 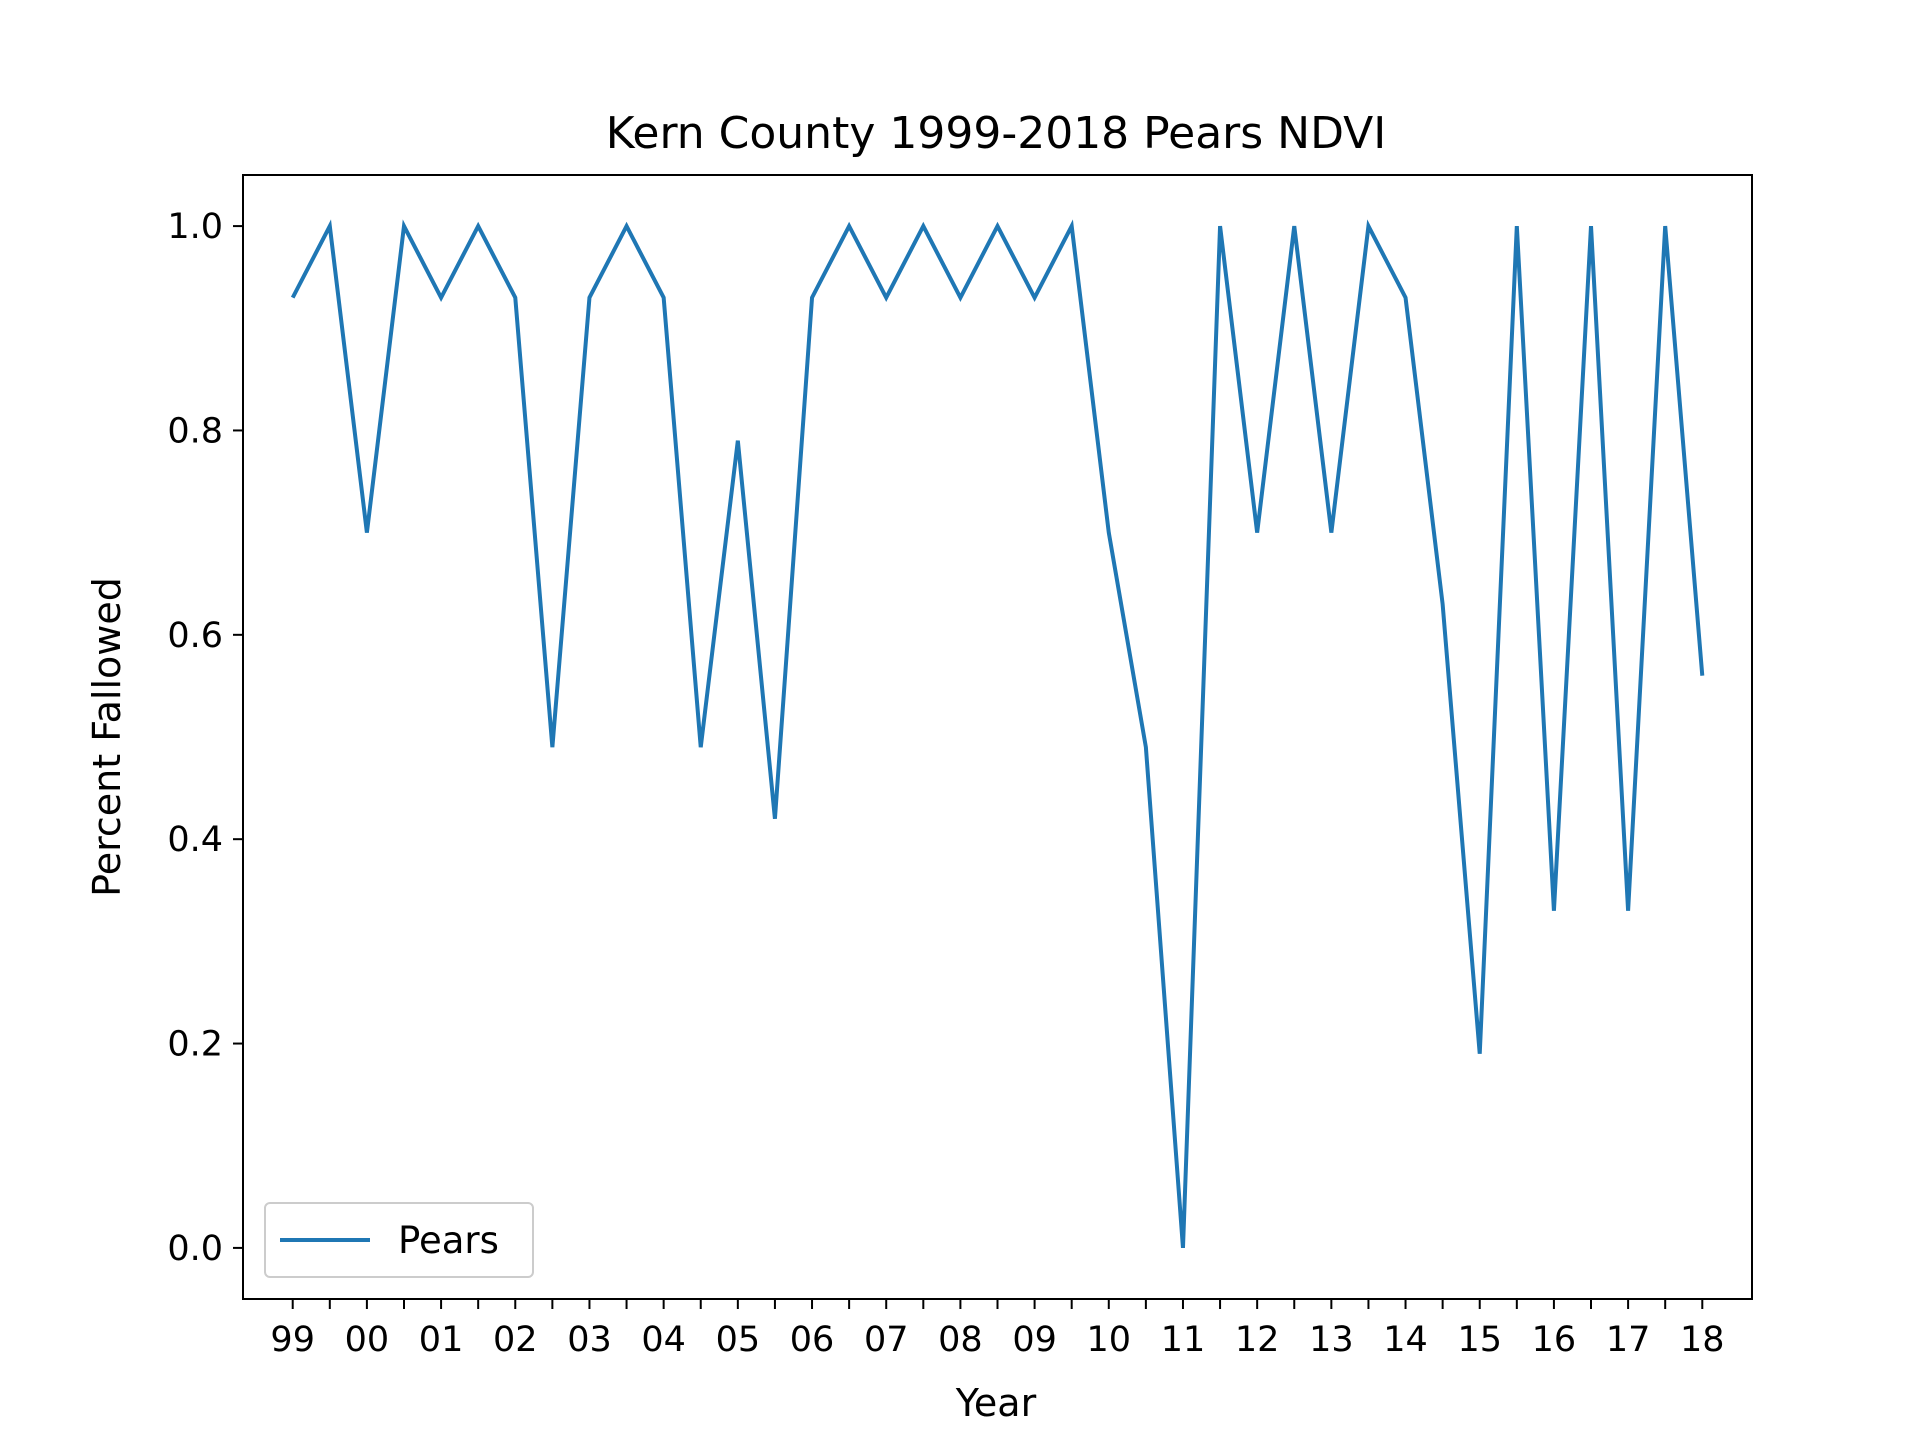 What do you see at coordinates (886, 1340) in the screenshot?
I see `x-tick-label: 07` at bounding box center [886, 1340].